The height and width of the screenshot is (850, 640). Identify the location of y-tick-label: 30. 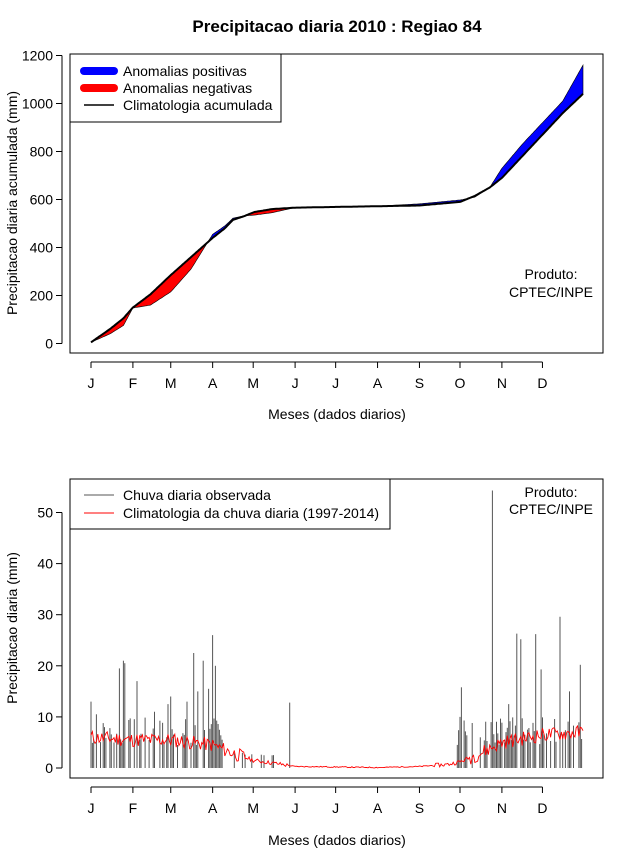
(45, 615).